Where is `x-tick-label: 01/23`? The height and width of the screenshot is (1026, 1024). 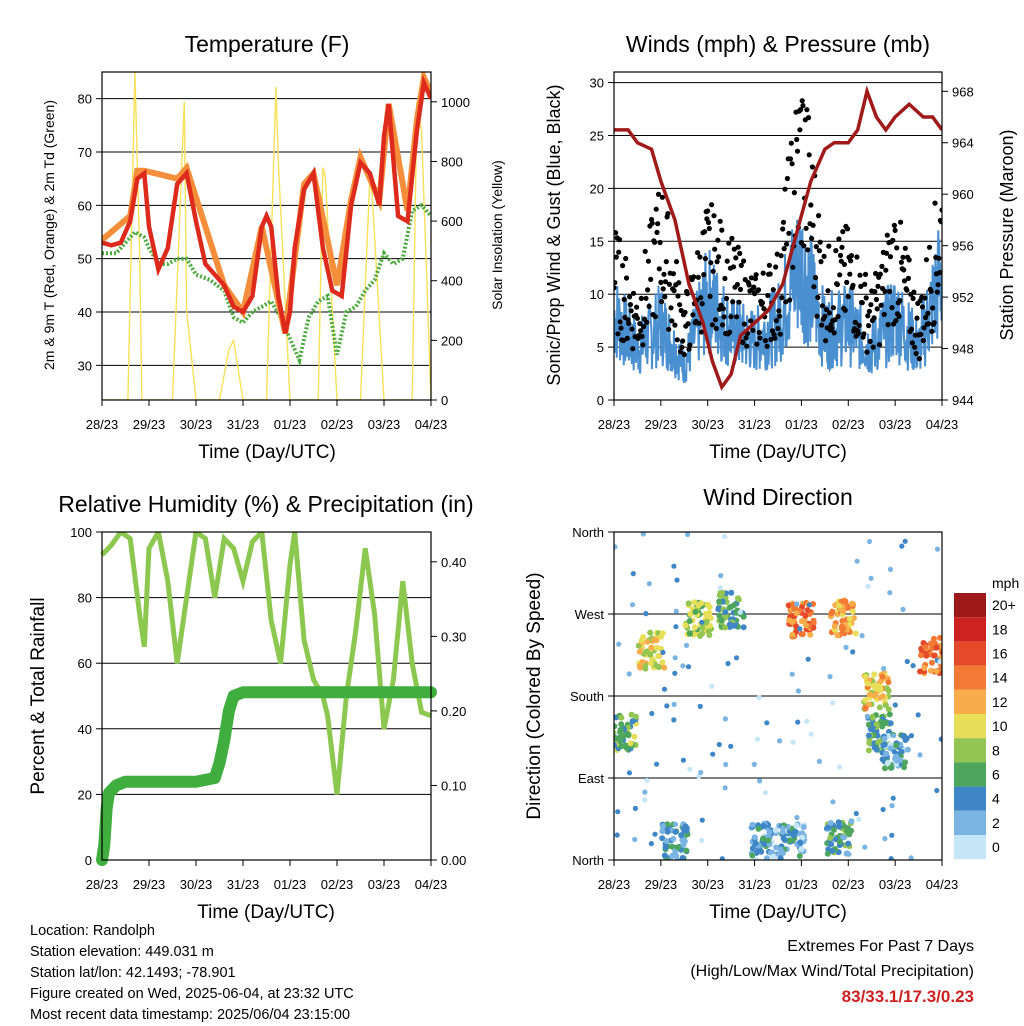 x-tick-label: 01/23 is located at coordinates (290, 424).